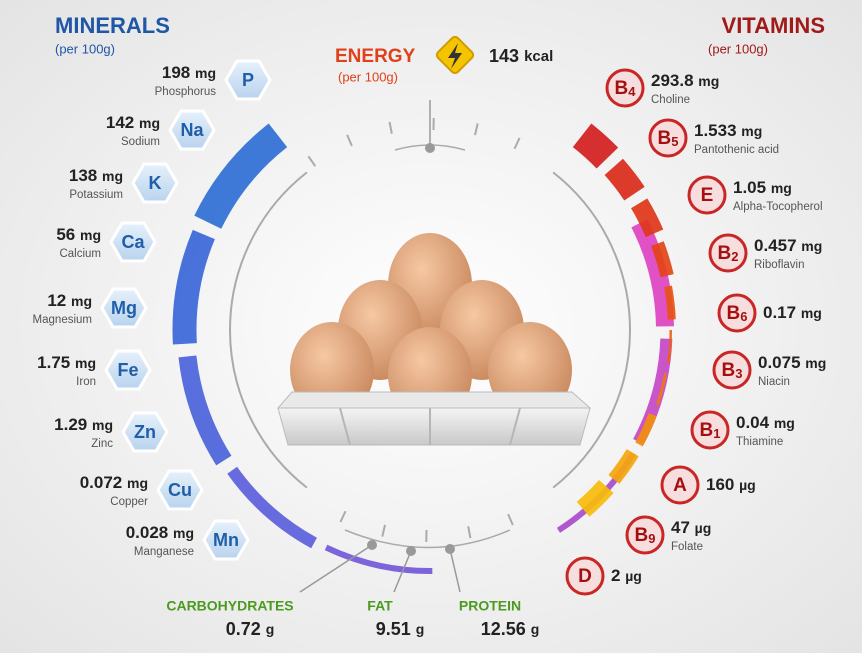 This screenshot has height=653, width=862. Describe the element at coordinates (788, 245) in the screenshot. I see `vitamin-amount: 0.457 mg` at that location.